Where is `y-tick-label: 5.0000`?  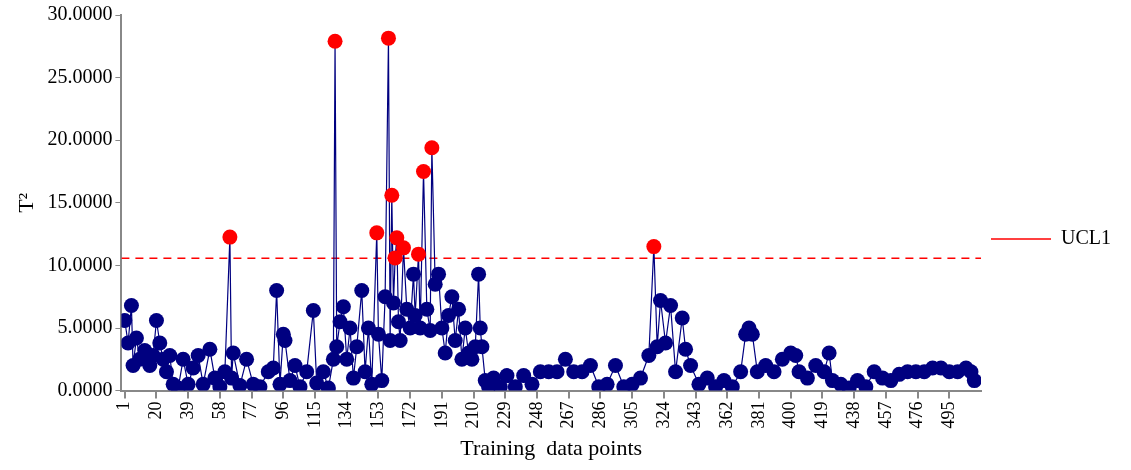
y-tick-label: 5.0000 is located at coordinates (85, 326).